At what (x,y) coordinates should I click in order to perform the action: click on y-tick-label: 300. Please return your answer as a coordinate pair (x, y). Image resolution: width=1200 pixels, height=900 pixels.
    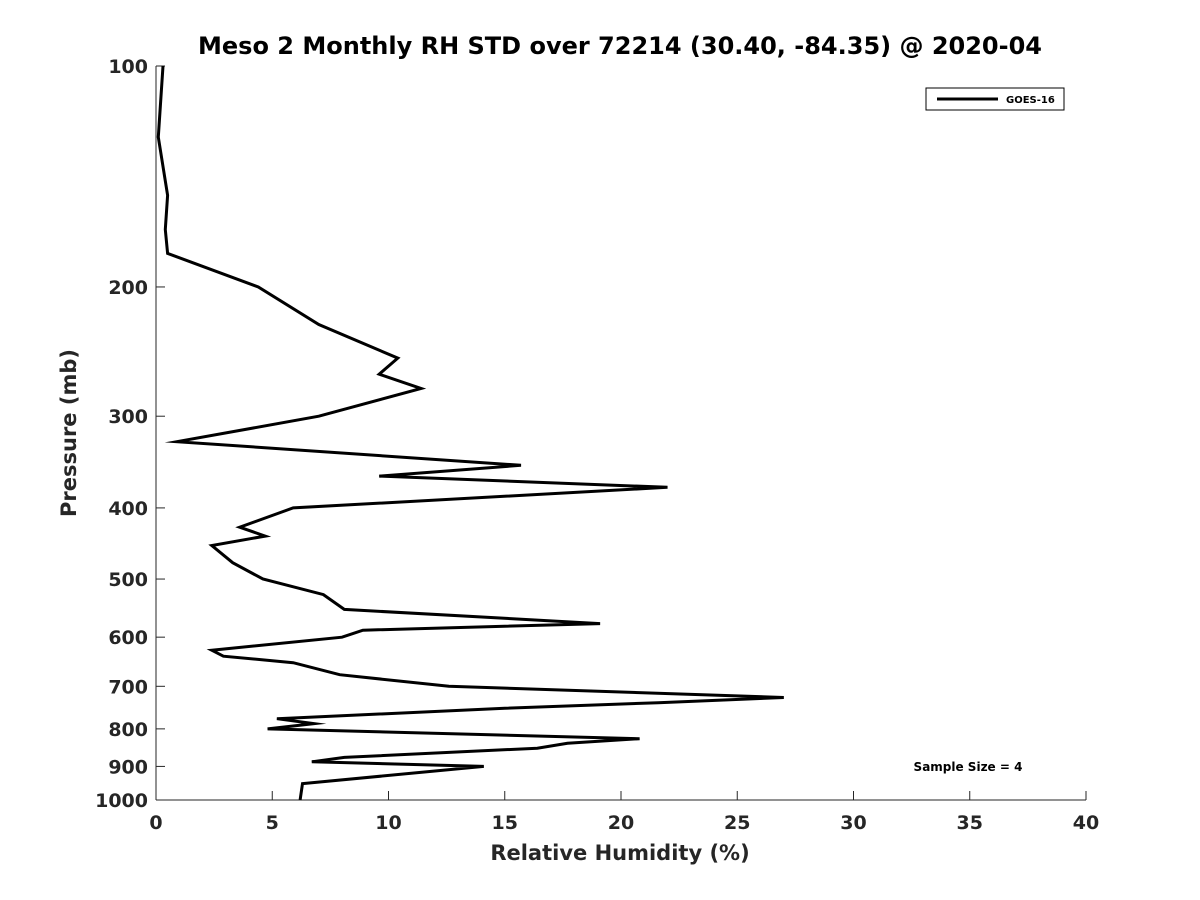
    Looking at the image, I should click on (128, 417).